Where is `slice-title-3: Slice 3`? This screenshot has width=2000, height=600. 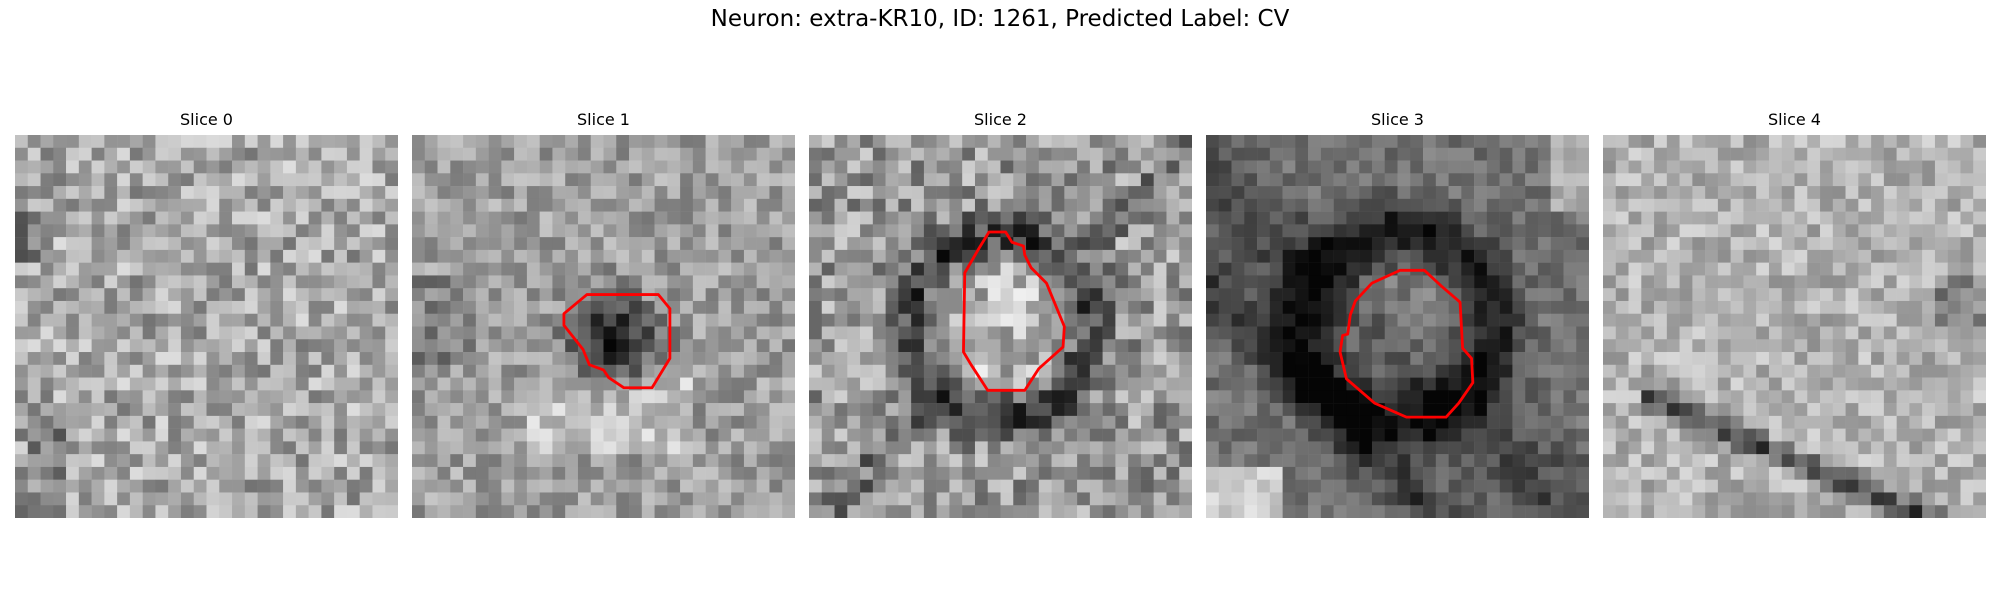 slice-title-3: Slice 3 is located at coordinates (1397, 119).